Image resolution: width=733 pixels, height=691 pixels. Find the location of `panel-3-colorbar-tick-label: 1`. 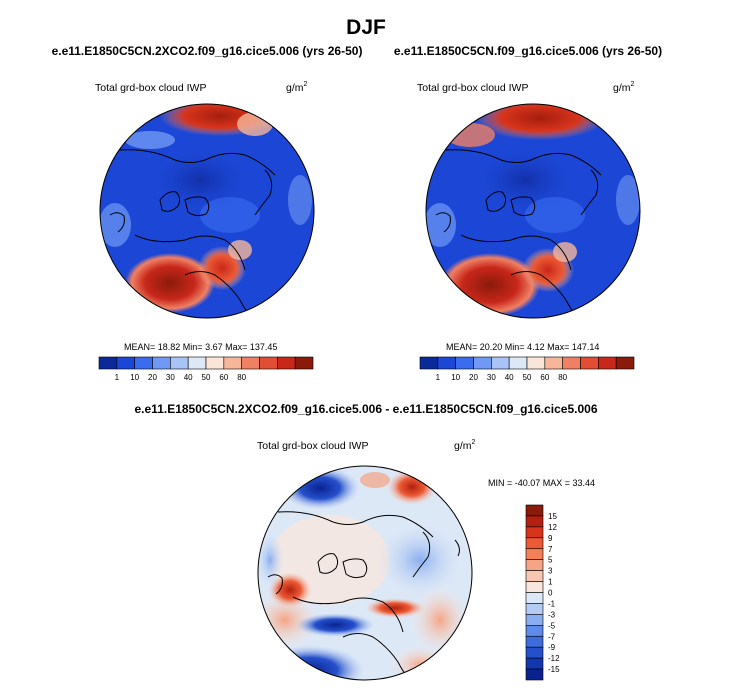

panel-3-colorbar-tick-label: 1 is located at coordinates (550, 582).